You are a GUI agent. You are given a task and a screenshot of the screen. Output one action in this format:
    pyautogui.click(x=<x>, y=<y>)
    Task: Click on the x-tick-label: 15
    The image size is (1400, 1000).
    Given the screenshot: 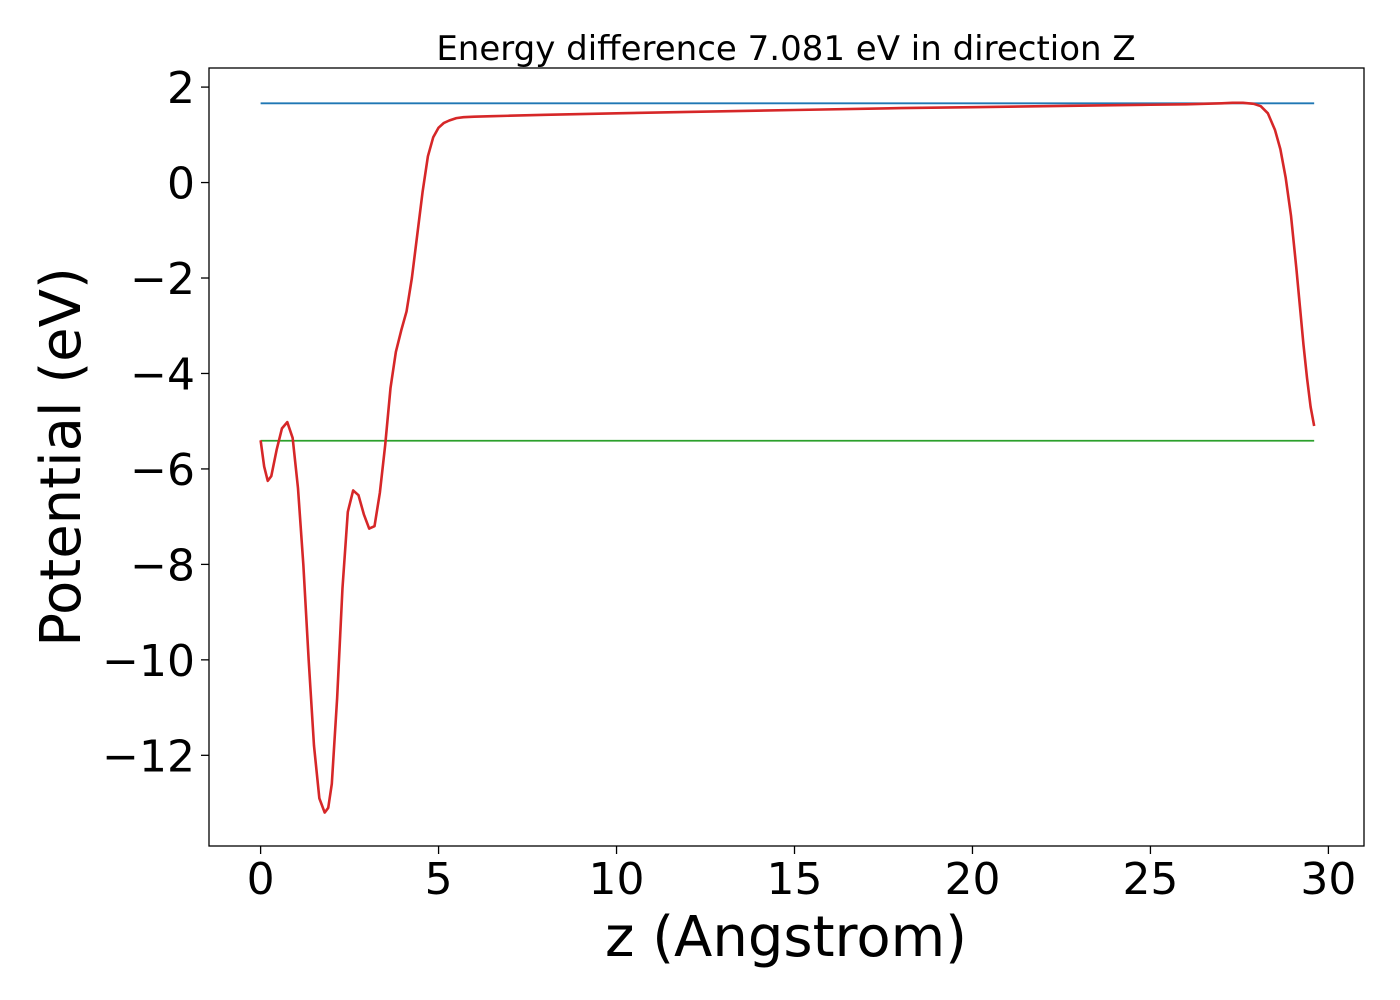 What is the action you would take?
    pyautogui.click(x=795, y=879)
    